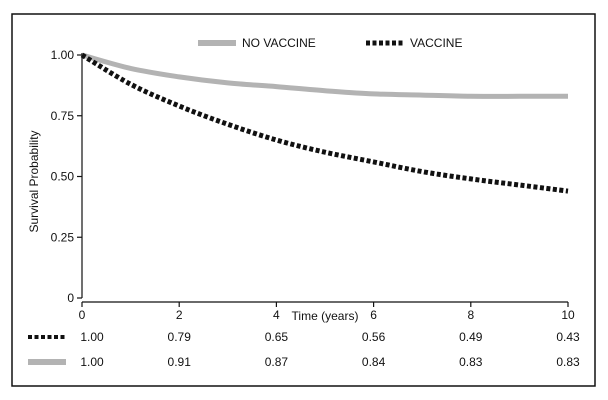 The height and width of the screenshot is (400, 608). I want to click on legend: NO VACCINE VACCINE, so click(330, 43).